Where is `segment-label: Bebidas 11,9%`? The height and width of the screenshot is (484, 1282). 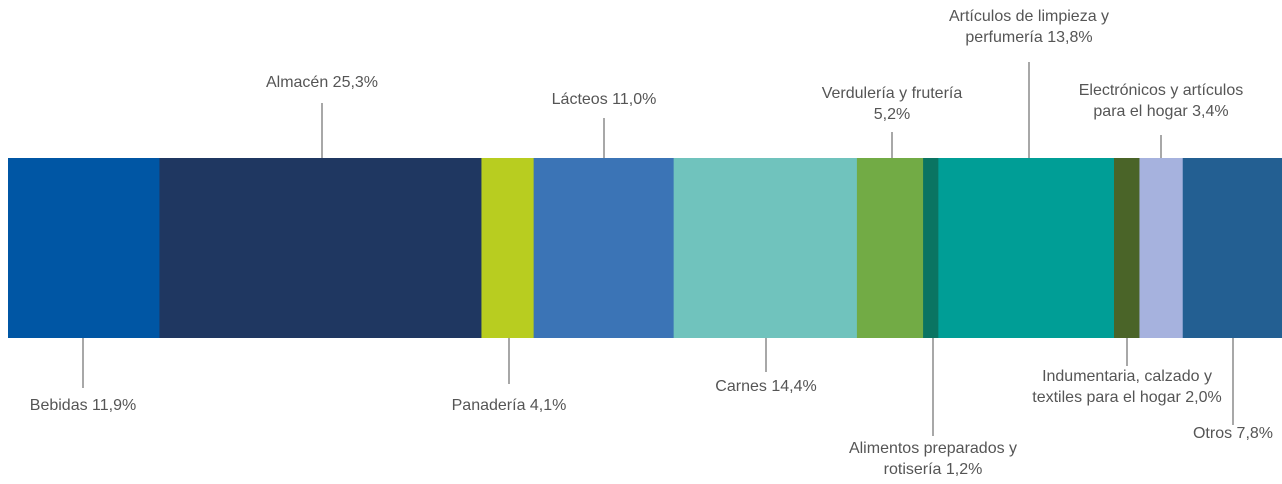
segment-label: Bebidas 11,9% is located at coordinates (83, 405).